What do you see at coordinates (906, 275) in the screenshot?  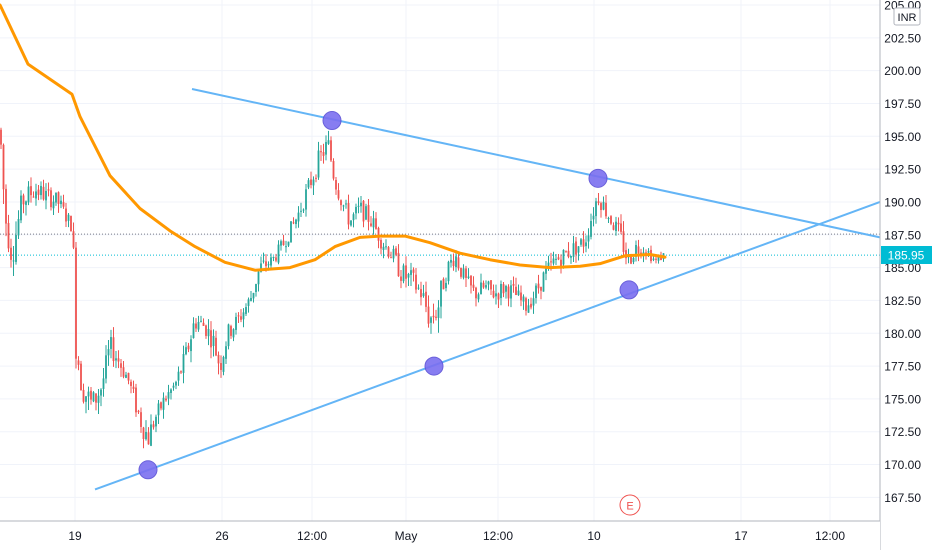 I see `price-axis-panel` at bounding box center [906, 275].